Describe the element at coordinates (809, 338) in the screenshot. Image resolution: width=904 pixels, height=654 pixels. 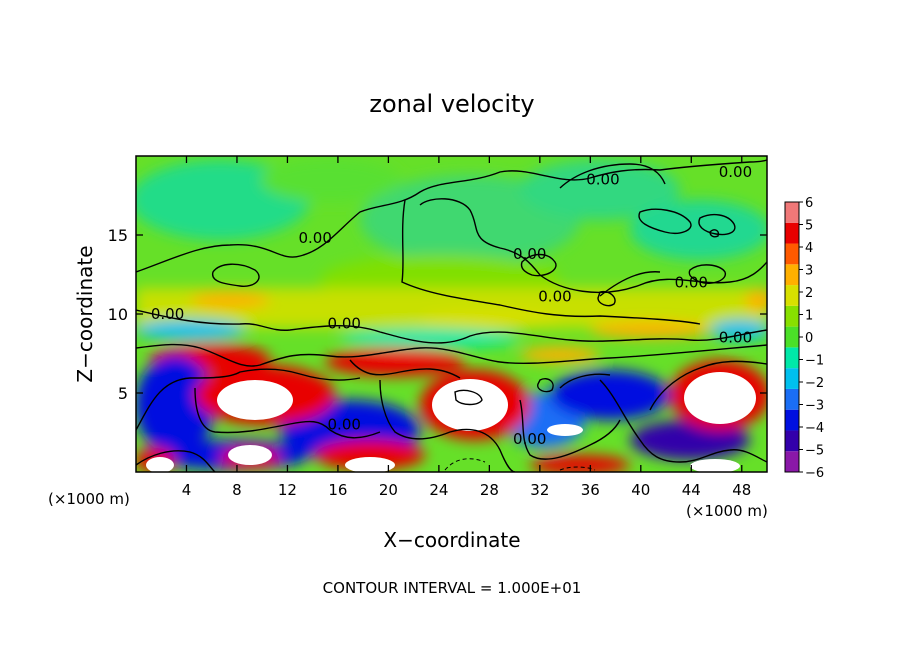
I see `colorbar-label: 0` at that location.